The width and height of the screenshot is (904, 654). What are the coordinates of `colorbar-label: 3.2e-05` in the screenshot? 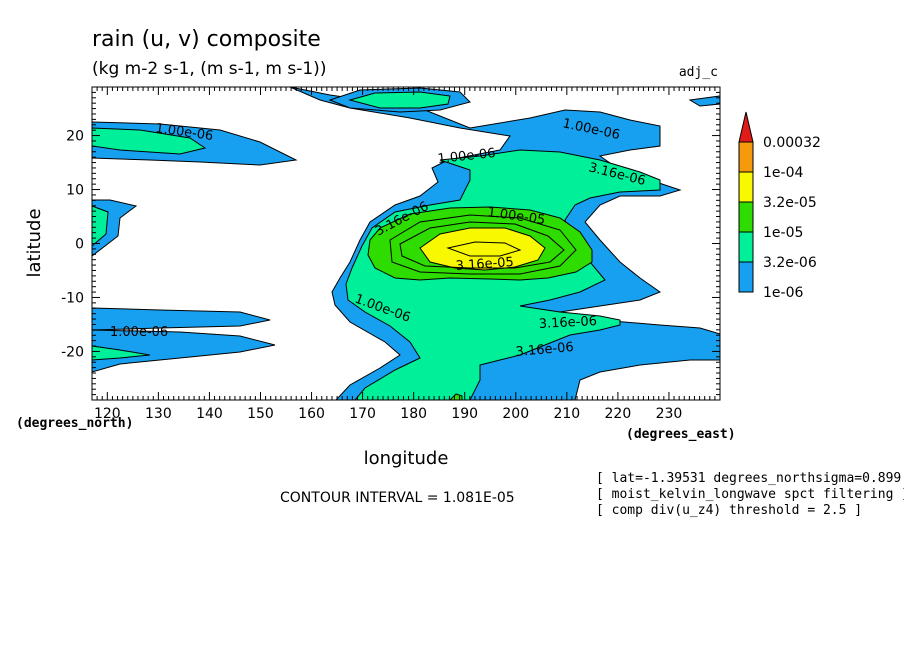 It's located at (790, 203).